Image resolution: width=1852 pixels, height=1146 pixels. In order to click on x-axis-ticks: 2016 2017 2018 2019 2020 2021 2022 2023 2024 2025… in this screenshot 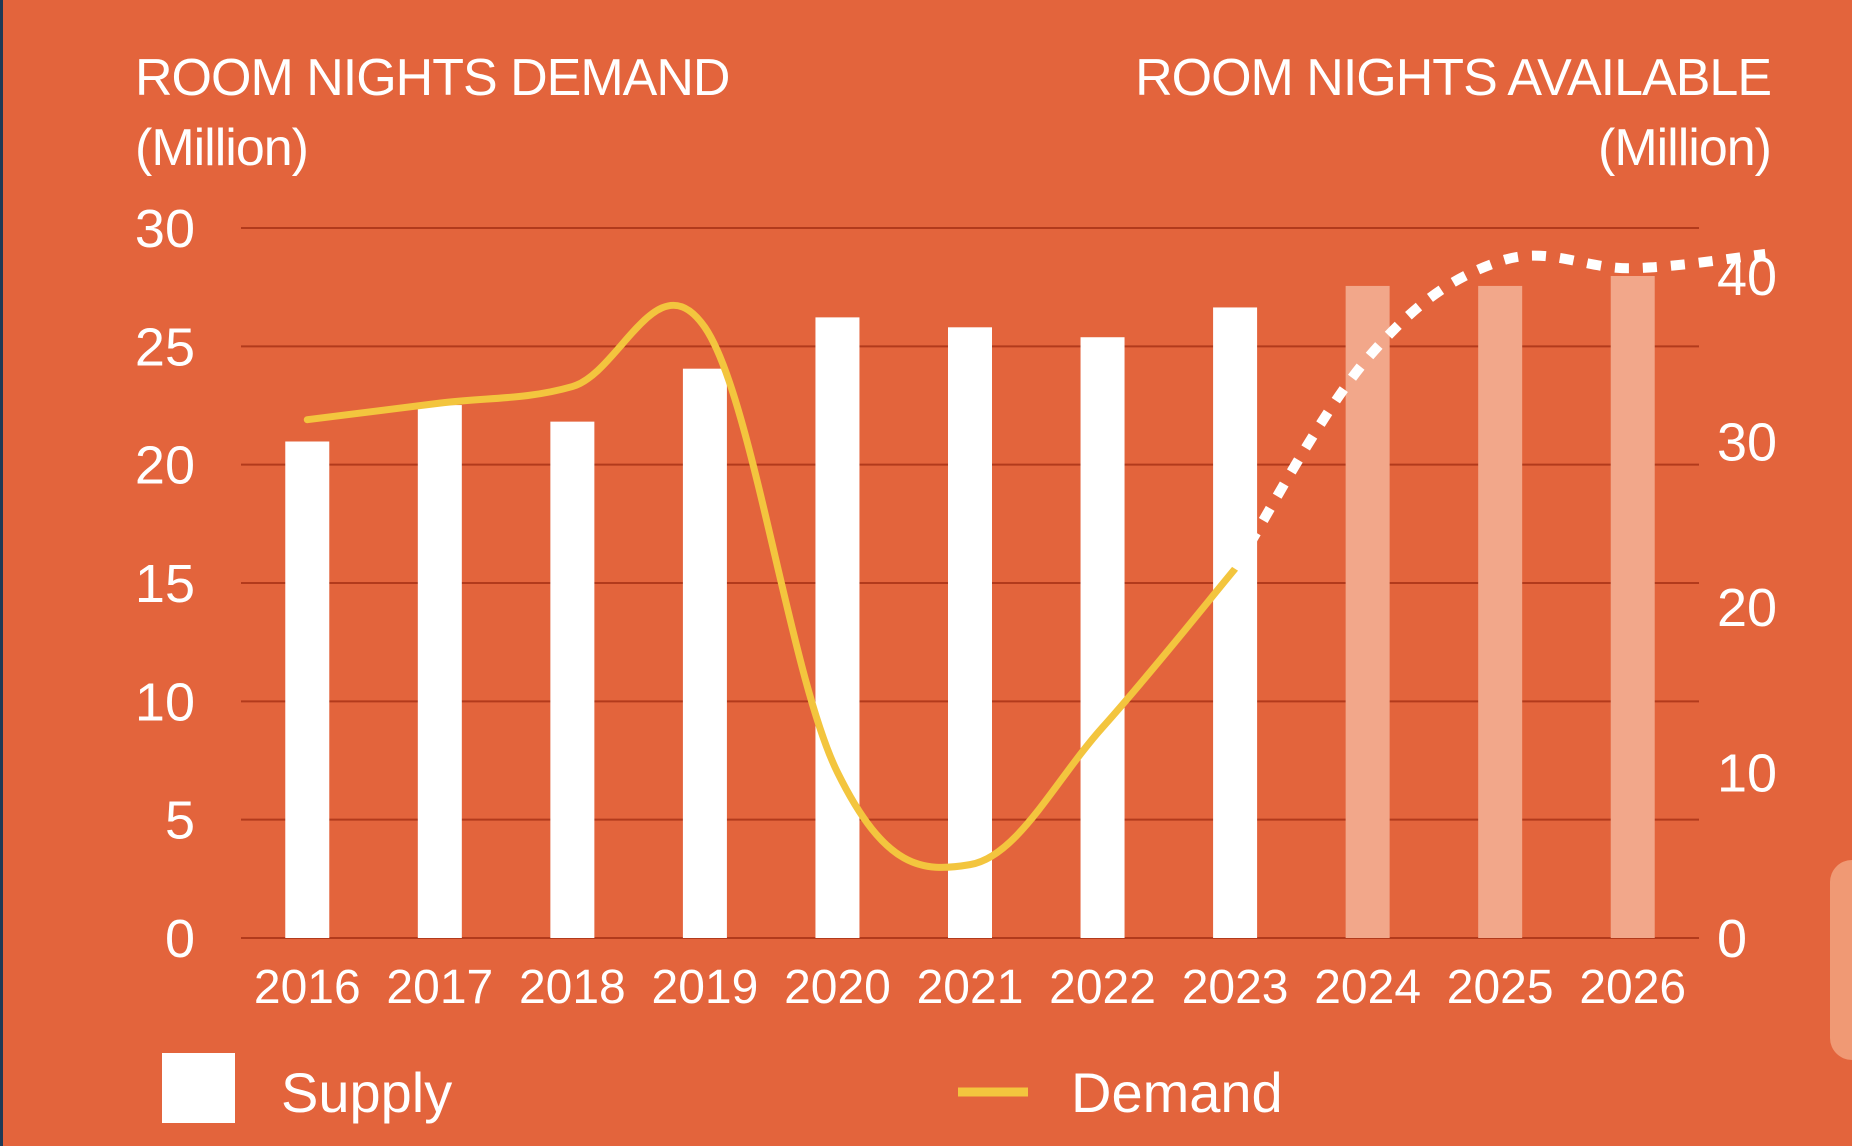, I will do `click(970, 987)`.